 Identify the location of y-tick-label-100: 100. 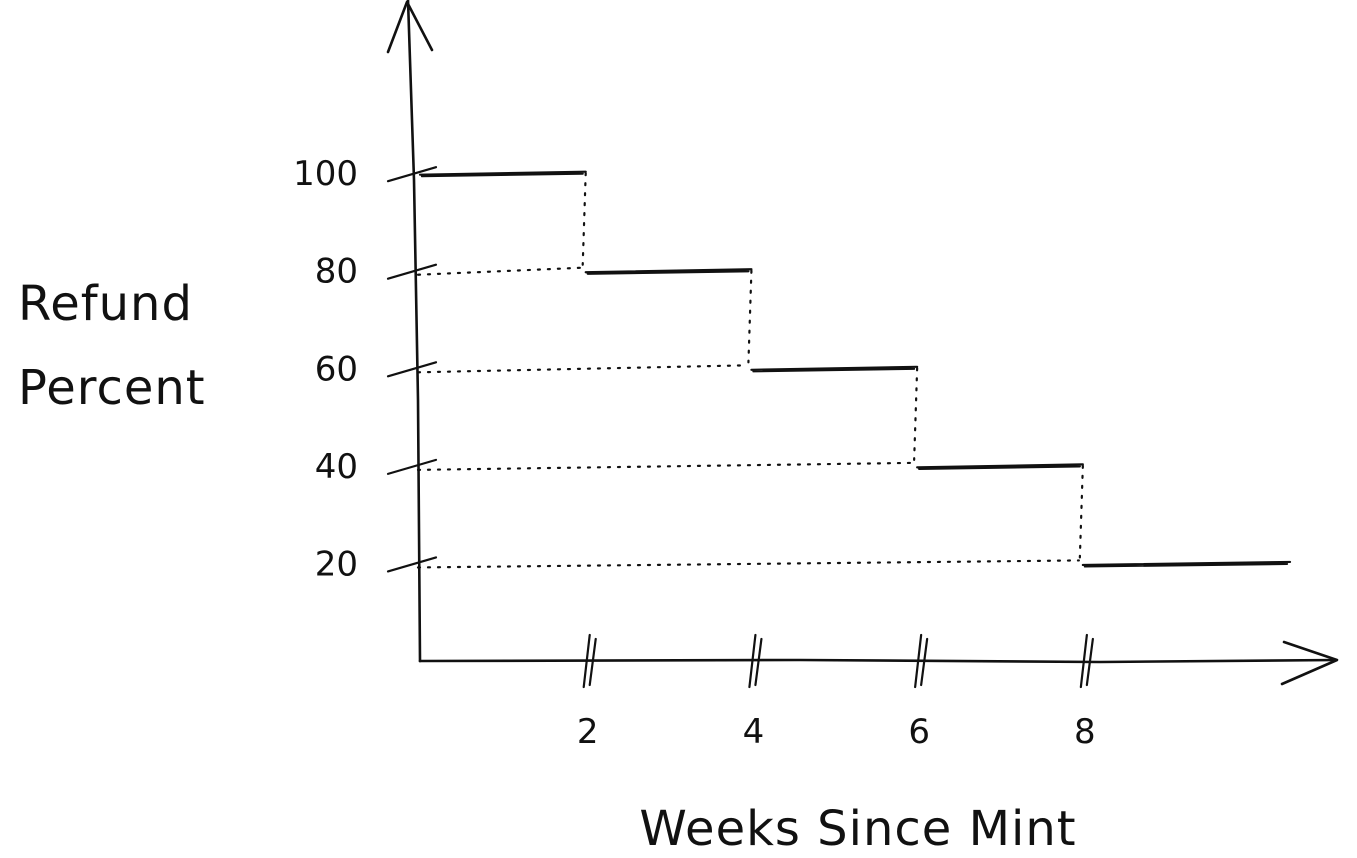
(325, 174).